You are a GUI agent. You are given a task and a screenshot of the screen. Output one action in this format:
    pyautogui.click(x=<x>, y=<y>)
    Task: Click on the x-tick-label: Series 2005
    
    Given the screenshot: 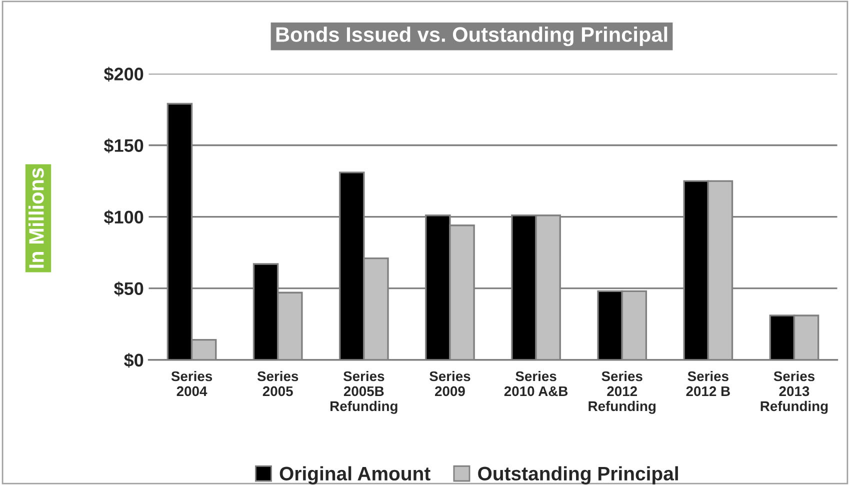 What is the action you would take?
    pyautogui.click(x=277, y=383)
    